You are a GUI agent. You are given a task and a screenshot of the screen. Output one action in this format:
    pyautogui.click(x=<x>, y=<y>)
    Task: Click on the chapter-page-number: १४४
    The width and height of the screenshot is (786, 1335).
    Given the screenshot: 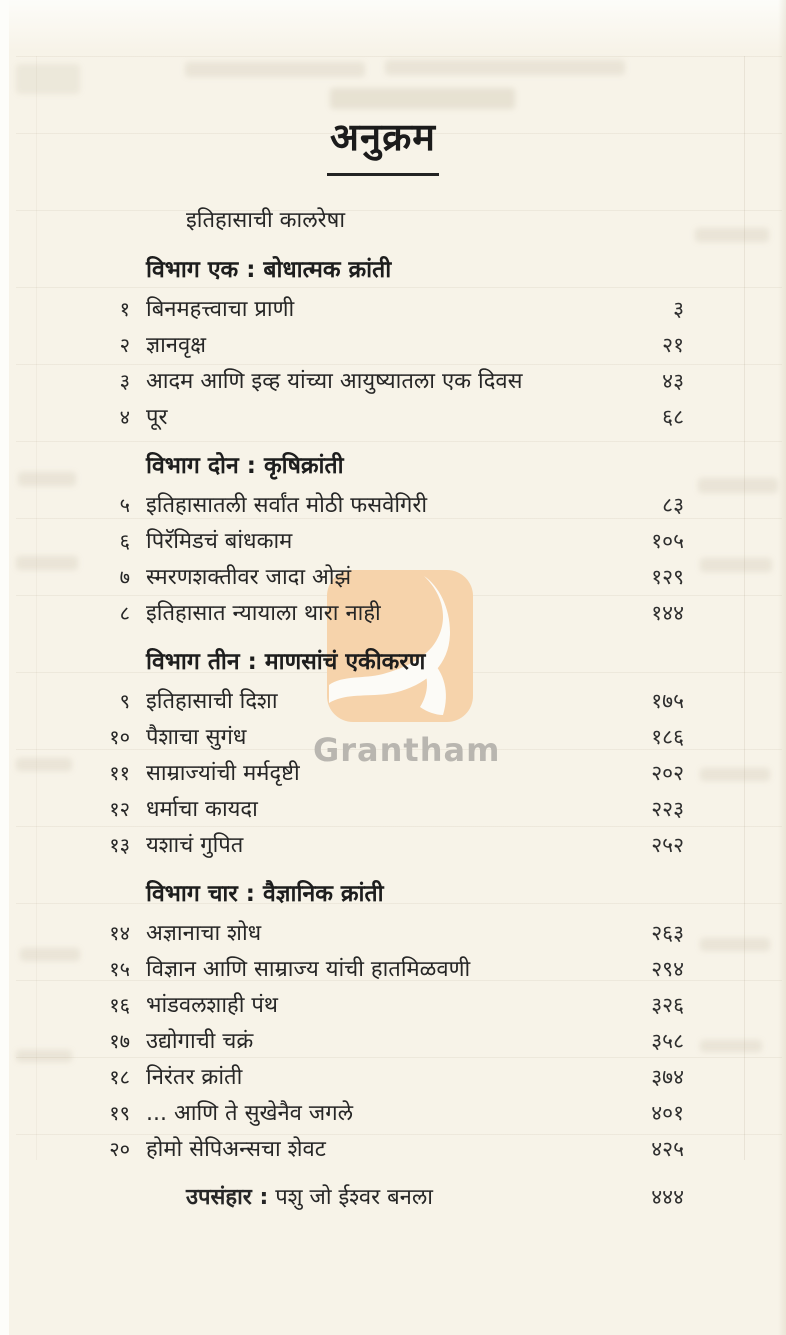 What is the action you would take?
    pyautogui.click(x=667, y=613)
    